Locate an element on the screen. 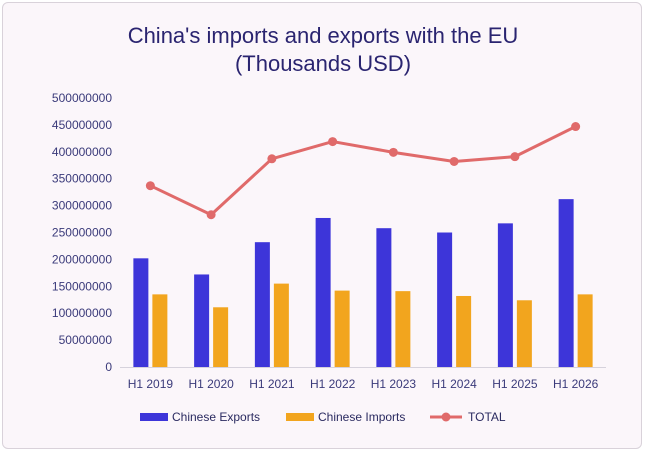 The image size is (646, 453). total-line-group is located at coordinates (363, 171).